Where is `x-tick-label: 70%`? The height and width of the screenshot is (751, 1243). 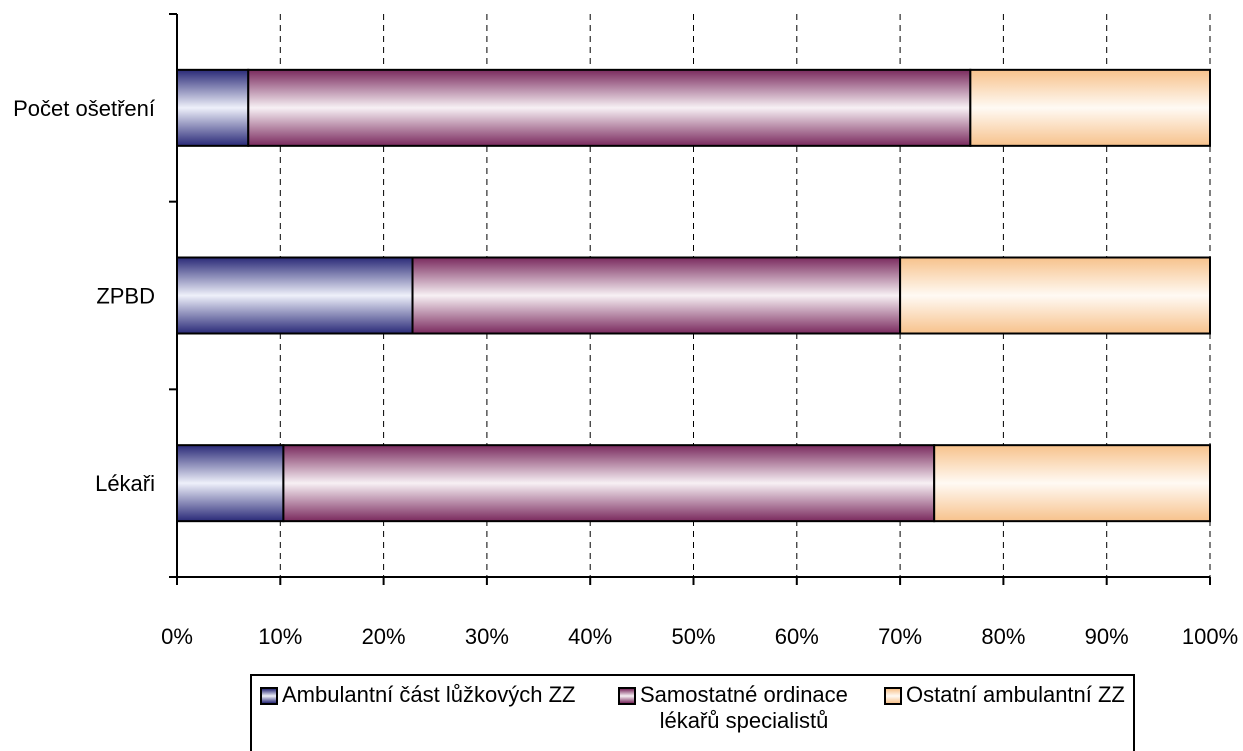
x-tick-label: 70% is located at coordinates (900, 636).